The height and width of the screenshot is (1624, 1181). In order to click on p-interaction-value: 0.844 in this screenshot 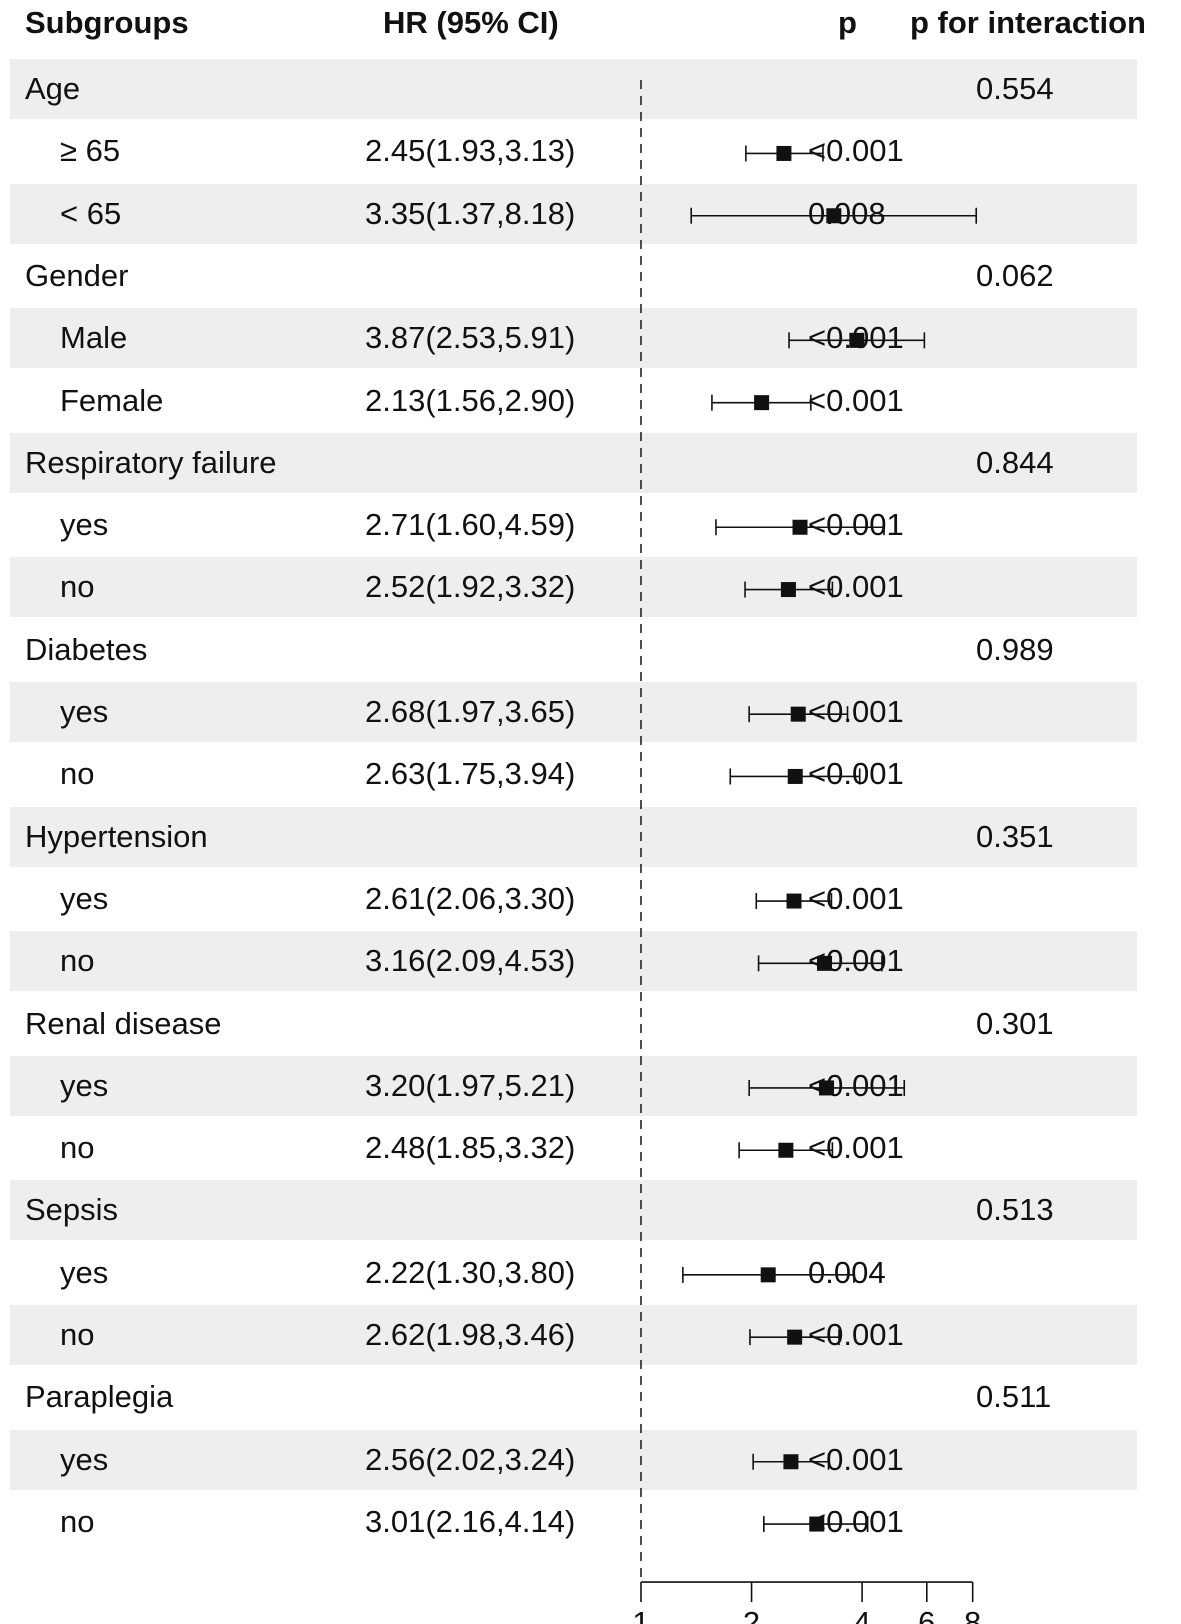, I will do `click(1015, 462)`.